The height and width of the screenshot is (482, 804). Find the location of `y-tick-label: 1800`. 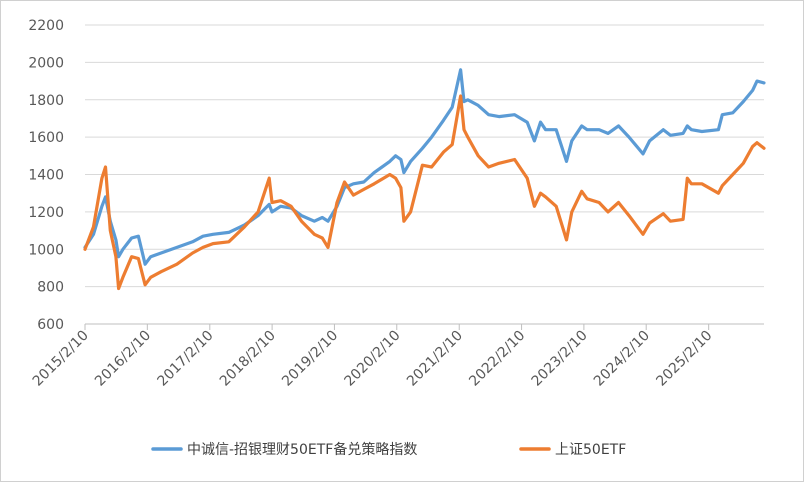

y-tick-label: 1800 is located at coordinates (46, 101).